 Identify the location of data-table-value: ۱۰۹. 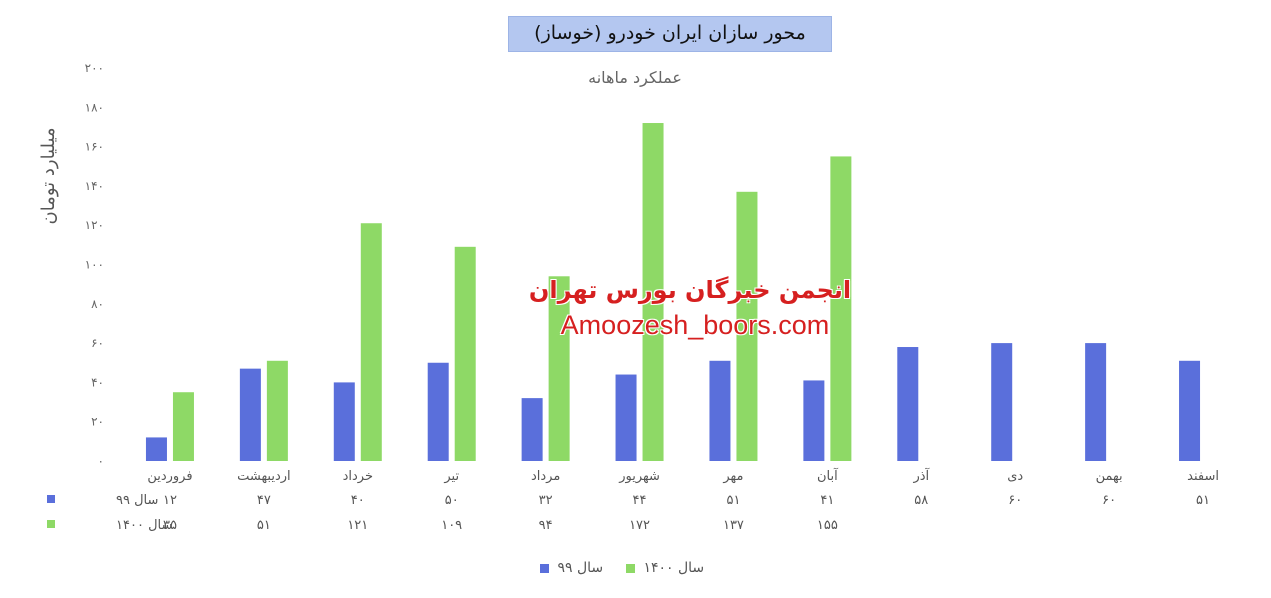
(451, 525).